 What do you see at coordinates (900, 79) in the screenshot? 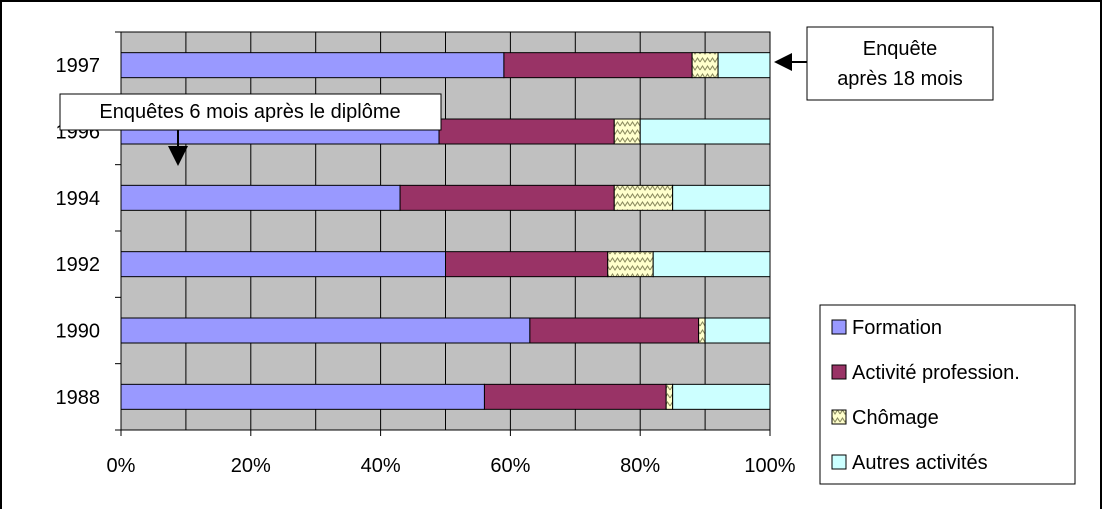
I see `annotation-text-18-months: après 18 mois` at bounding box center [900, 79].